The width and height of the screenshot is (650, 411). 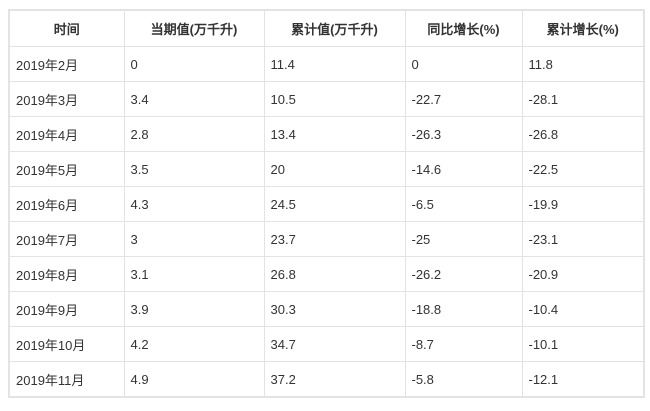 What do you see at coordinates (583, 99) in the screenshot?
I see `cell-cumulative-growth: -28.1` at bounding box center [583, 99].